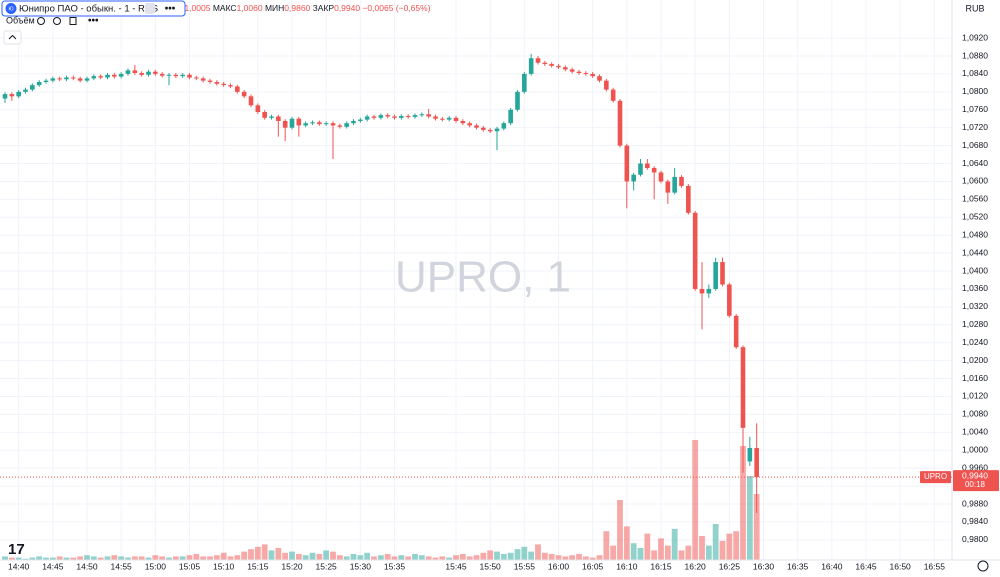 The width and height of the screenshot is (1000, 577). I want to click on x-tick-label: 15:05, so click(190, 566).